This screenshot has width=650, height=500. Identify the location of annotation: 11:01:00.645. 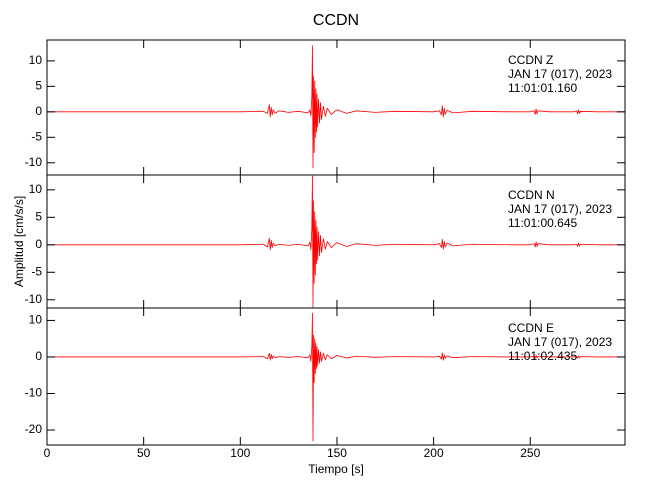
(543, 223).